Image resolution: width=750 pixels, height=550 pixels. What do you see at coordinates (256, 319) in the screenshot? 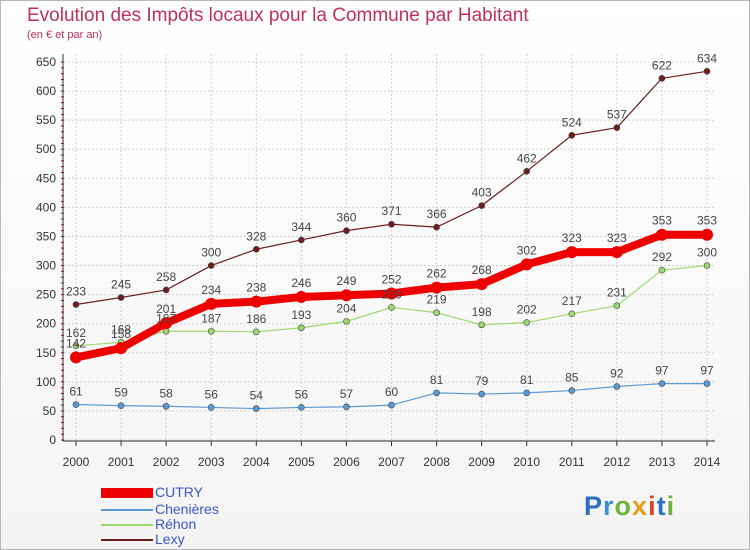
I see `data-label-rehon: 186` at bounding box center [256, 319].